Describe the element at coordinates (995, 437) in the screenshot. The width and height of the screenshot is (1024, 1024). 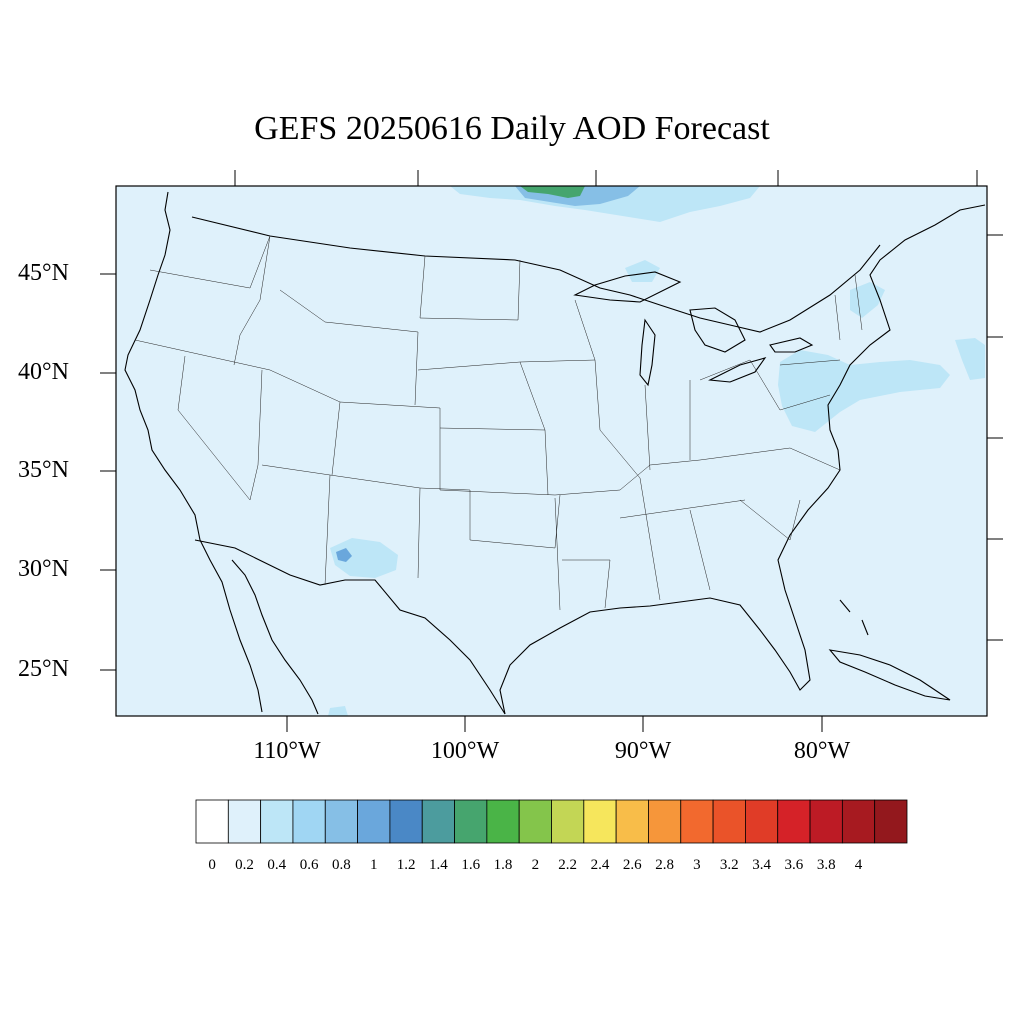
I see `right-ticks` at that location.